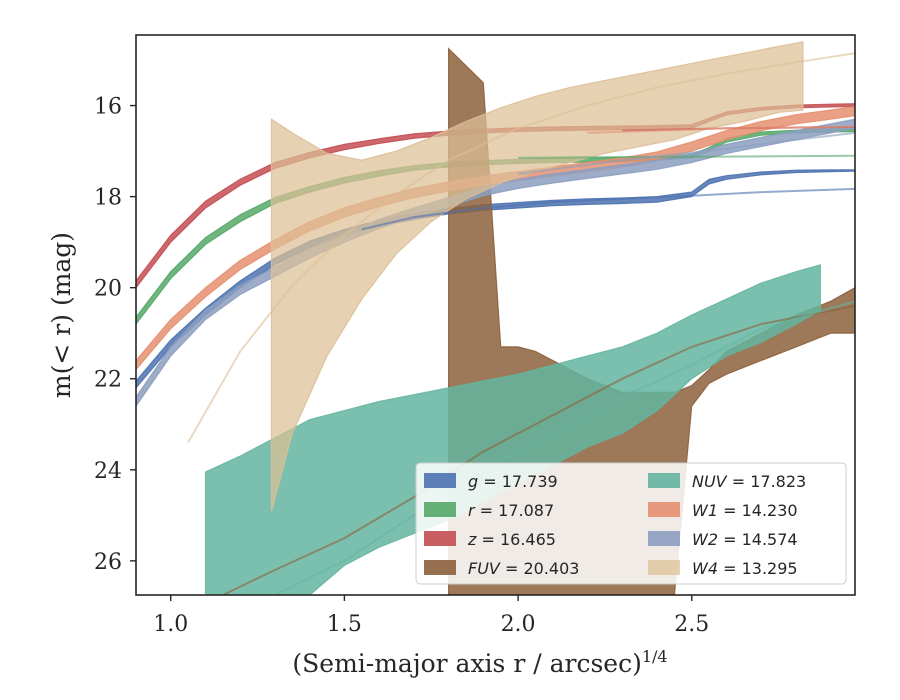 The image size is (900, 700). I want to click on x-axis-label: (Semi-major axis r / arcsec)1/4, so click(479, 662).